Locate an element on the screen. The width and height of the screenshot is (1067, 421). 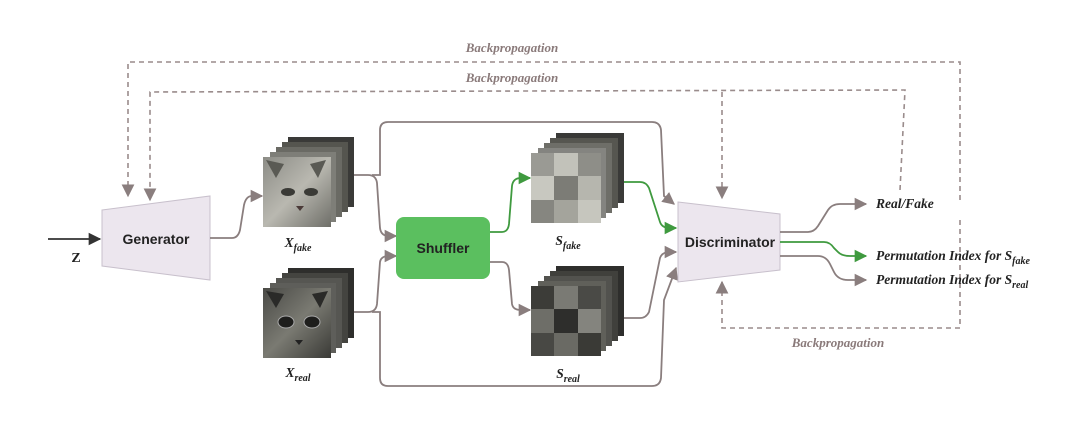
sfake-to-discriminator-arrow is located at coordinates (651, 208).